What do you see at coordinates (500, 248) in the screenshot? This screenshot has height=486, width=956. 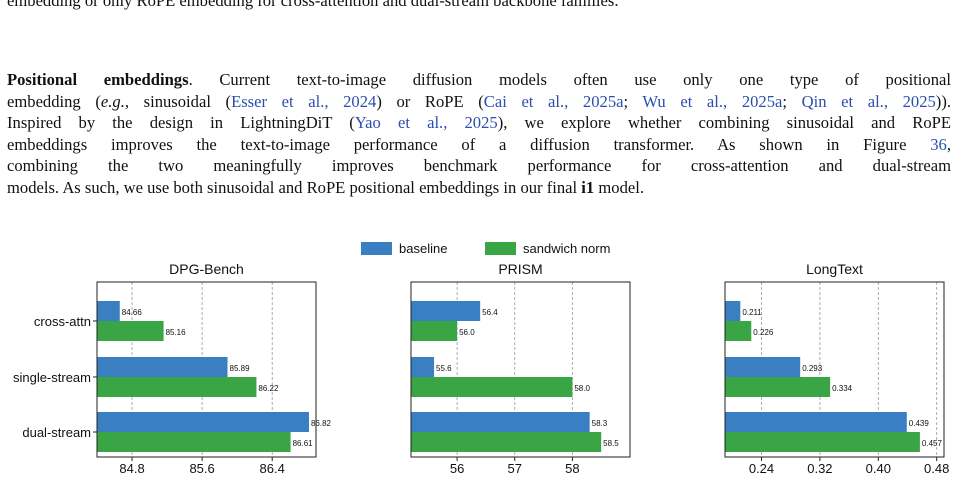 I see `legend-swatch-sandwich-norm` at bounding box center [500, 248].